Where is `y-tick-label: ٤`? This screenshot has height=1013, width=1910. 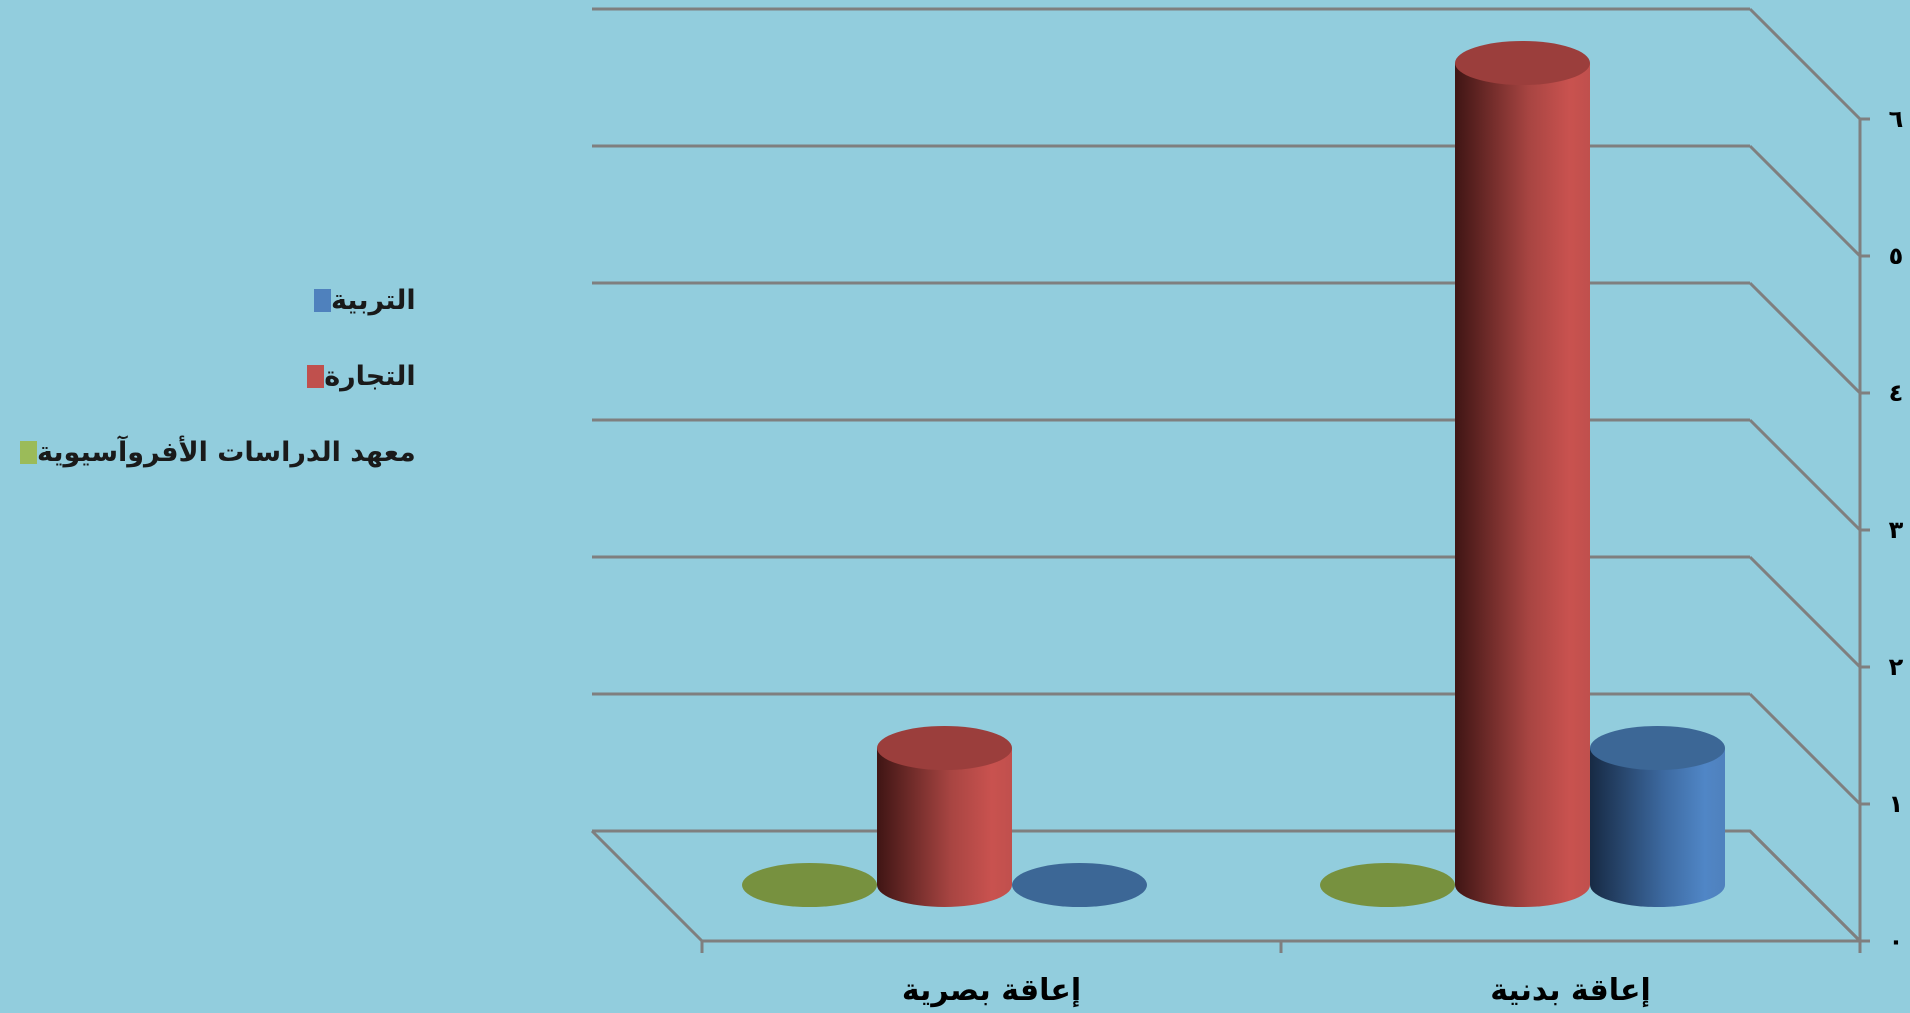 y-tick-label: ٤ is located at coordinates (1896, 393).